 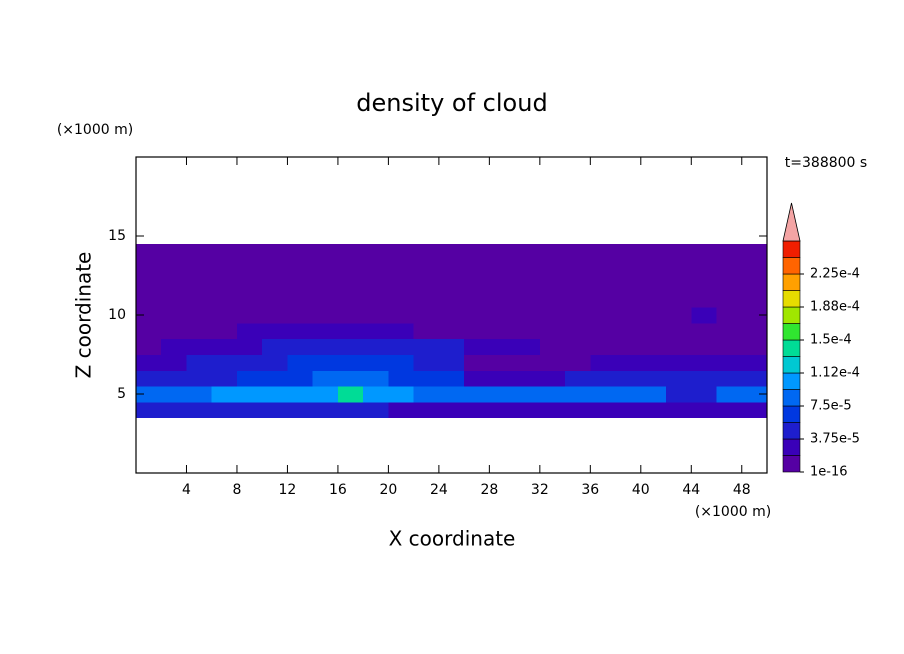 I want to click on colorbar-label: 1.88e-4, so click(x=835, y=307).